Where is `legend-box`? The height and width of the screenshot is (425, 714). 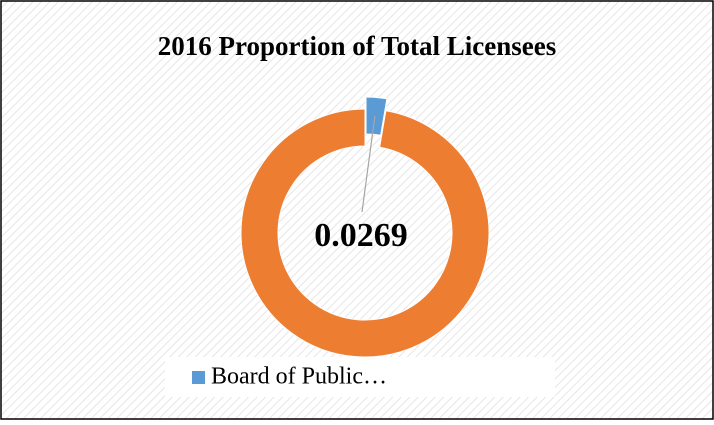
legend-box is located at coordinates (360, 377).